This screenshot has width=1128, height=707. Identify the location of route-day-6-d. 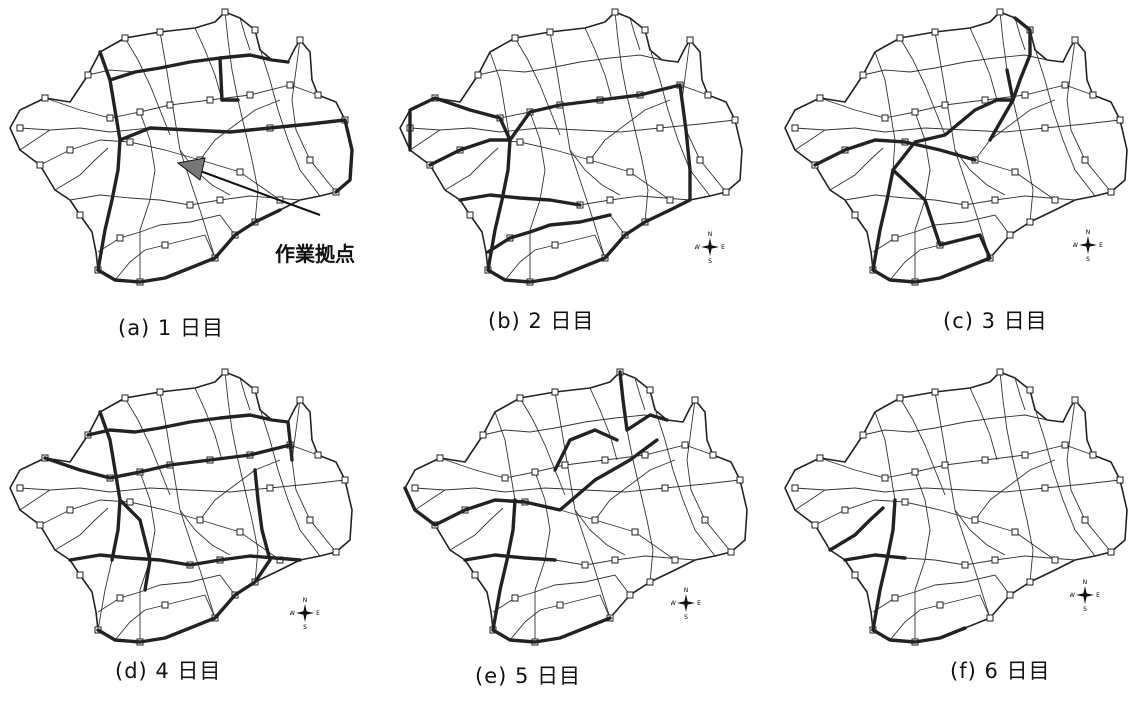
(919, 635).